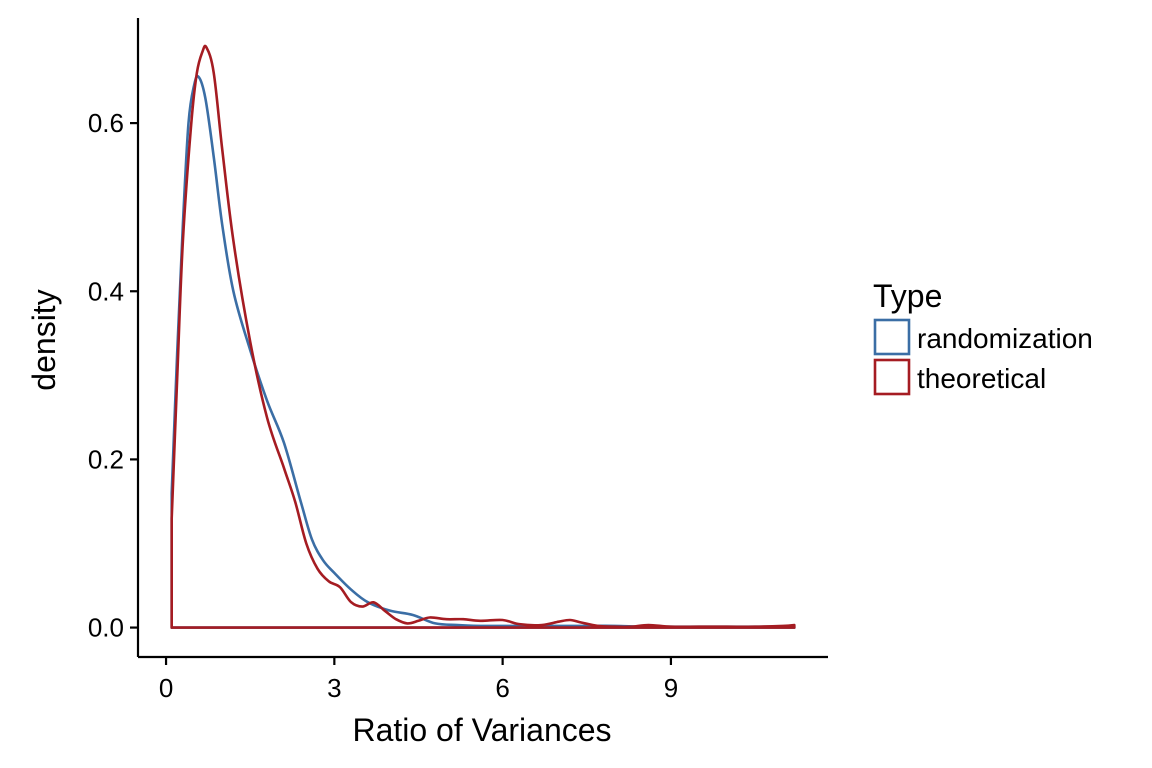 This screenshot has height=768, width=1152. Describe the element at coordinates (481, 730) in the screenshot. I see `x-axis-title: Ratio of Variances` at that location.